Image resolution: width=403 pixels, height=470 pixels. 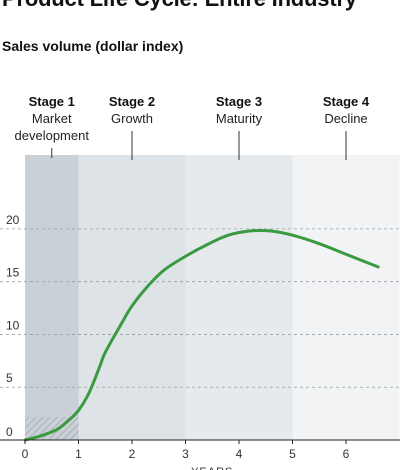 I want to click on y-tick-0: 0, so click(x=9, y=432).